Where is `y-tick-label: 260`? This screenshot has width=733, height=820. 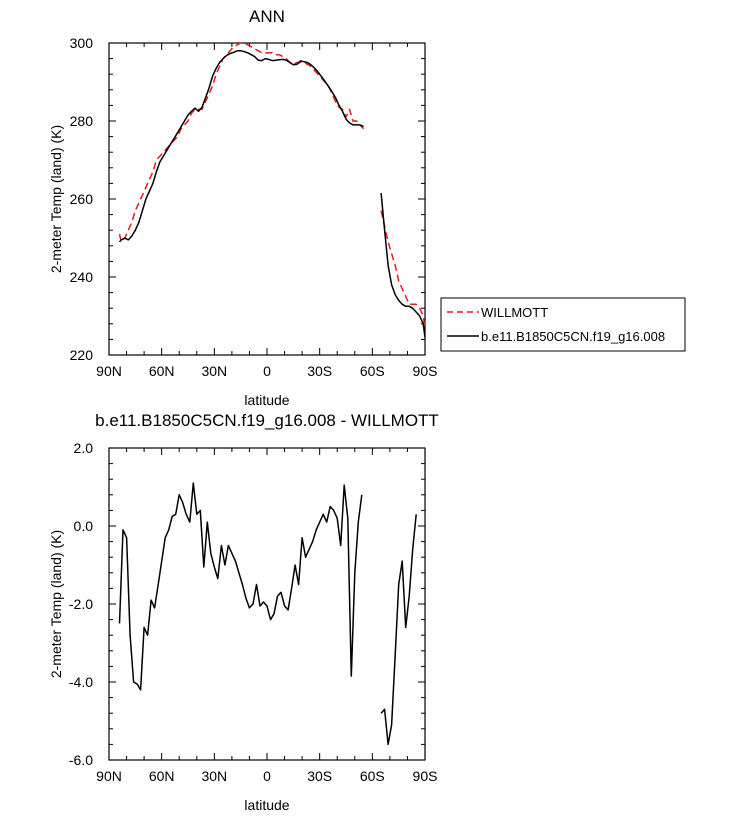
y-tick-label: 260 is located at coordinates (82, 199).